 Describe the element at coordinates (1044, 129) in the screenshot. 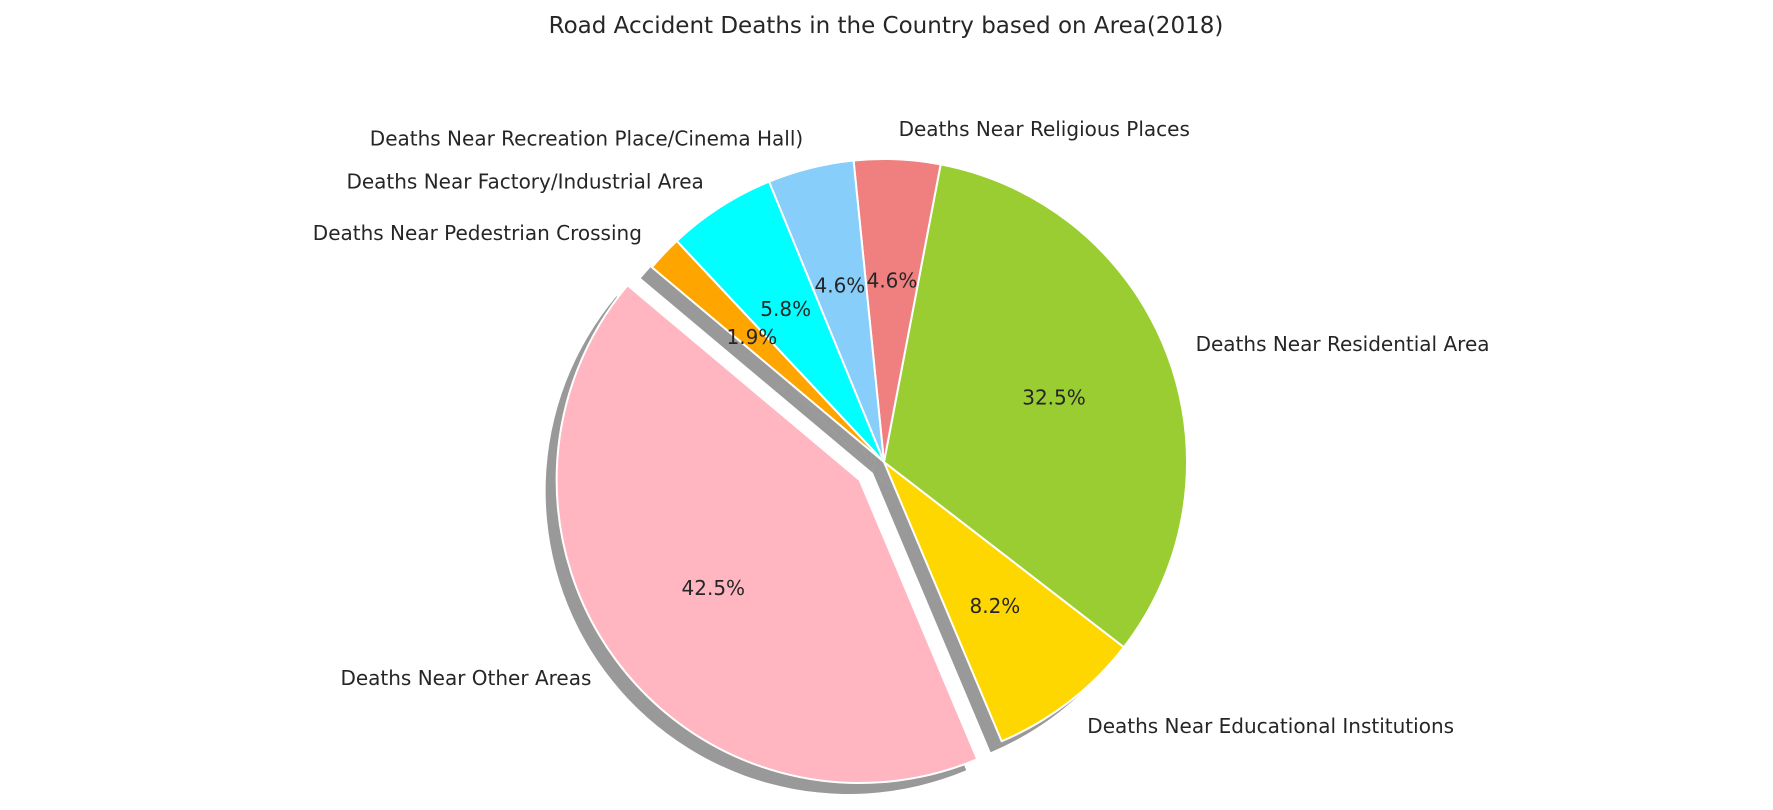

I see `slice-label-deaths-near-religious-places: Deaths Near Religious Places` at that location.